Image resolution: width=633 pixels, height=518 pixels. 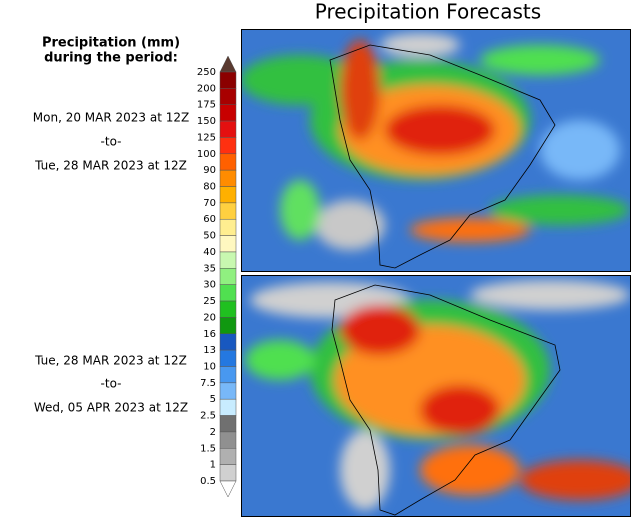 I want to click on colorbar-label: 80, so click(x=209, y=187).